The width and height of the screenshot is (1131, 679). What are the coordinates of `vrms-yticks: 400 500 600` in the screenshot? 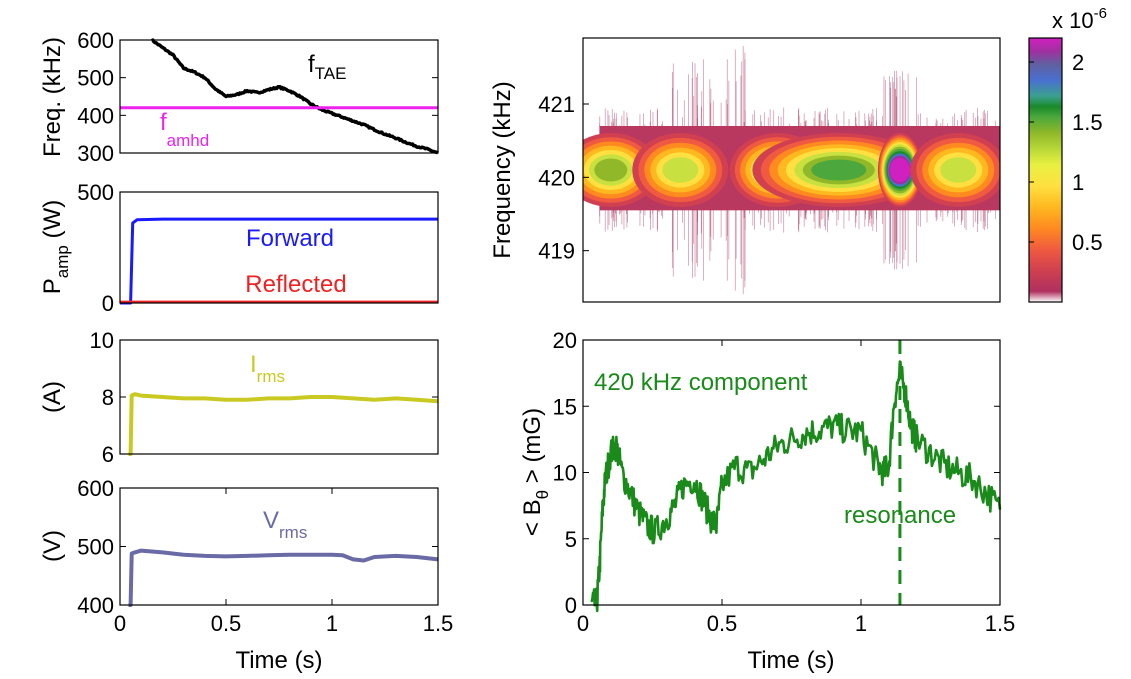 It's located at (257, 547).